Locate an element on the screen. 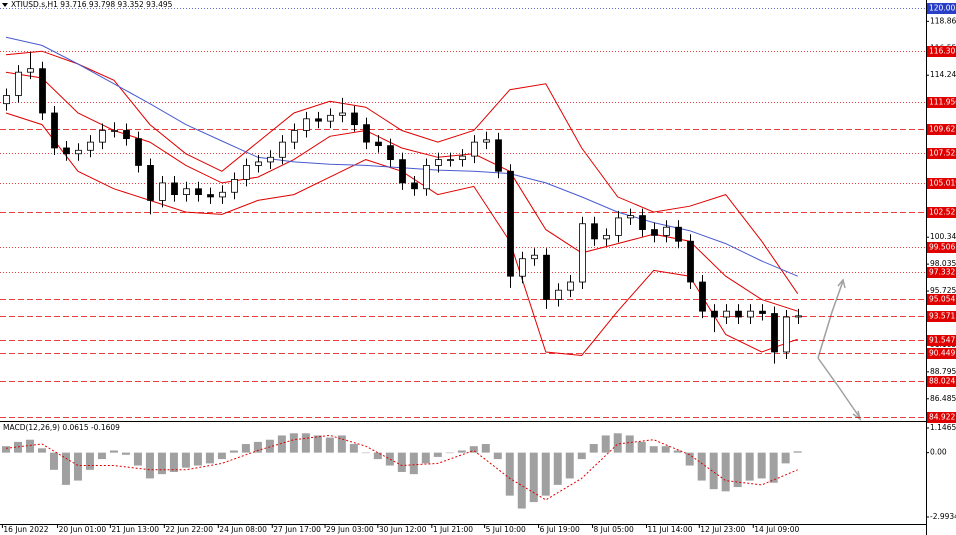  macd-y-tick-label: -2.9934 is located at coordinates (943, 516).